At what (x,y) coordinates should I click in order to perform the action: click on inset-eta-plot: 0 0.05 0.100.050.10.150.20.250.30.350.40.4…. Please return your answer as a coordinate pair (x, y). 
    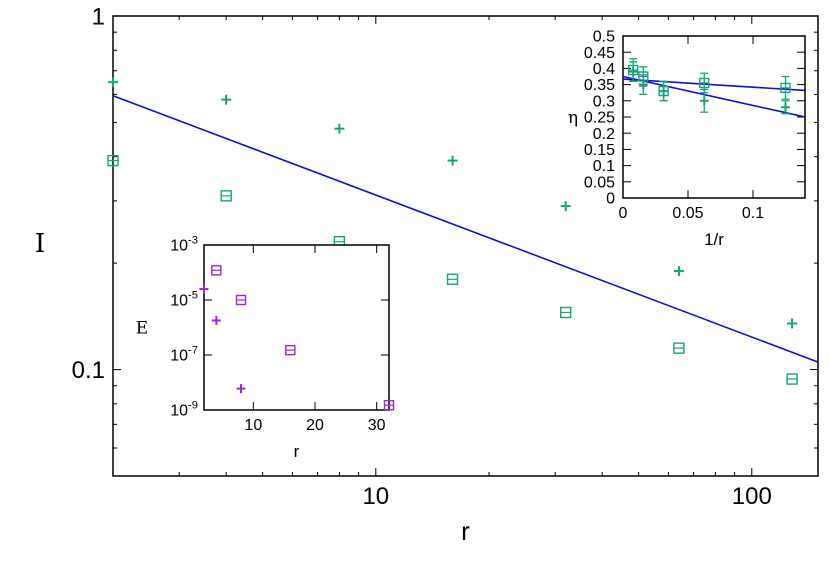
    Looking at the image, I should click on (687, 139).